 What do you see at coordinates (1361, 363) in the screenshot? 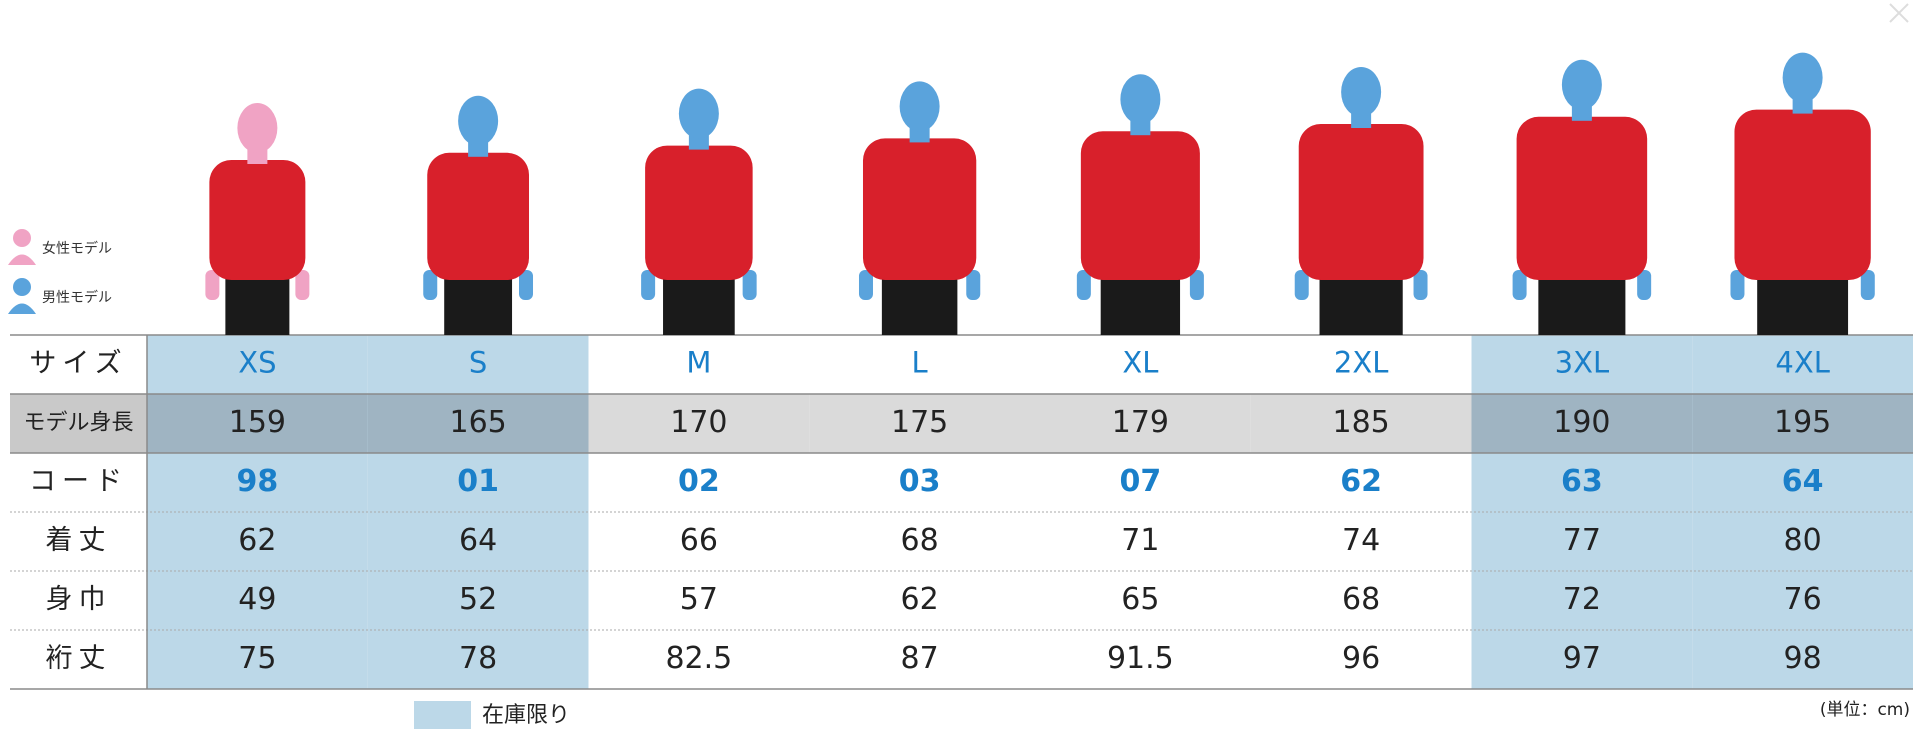
I see `size-cell: 2XL` at bounding box center [1361, 363].